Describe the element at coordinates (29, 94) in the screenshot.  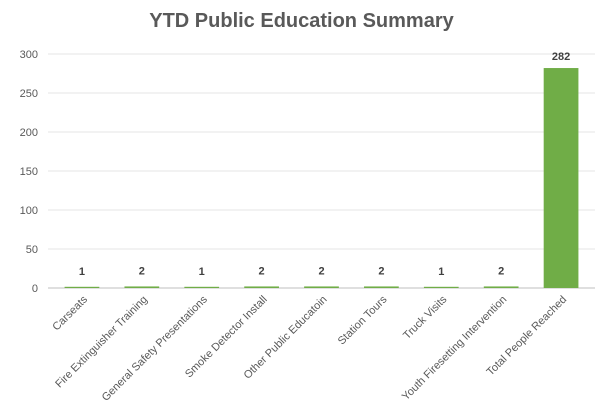
I see `y-tick-label: 250` at that location.